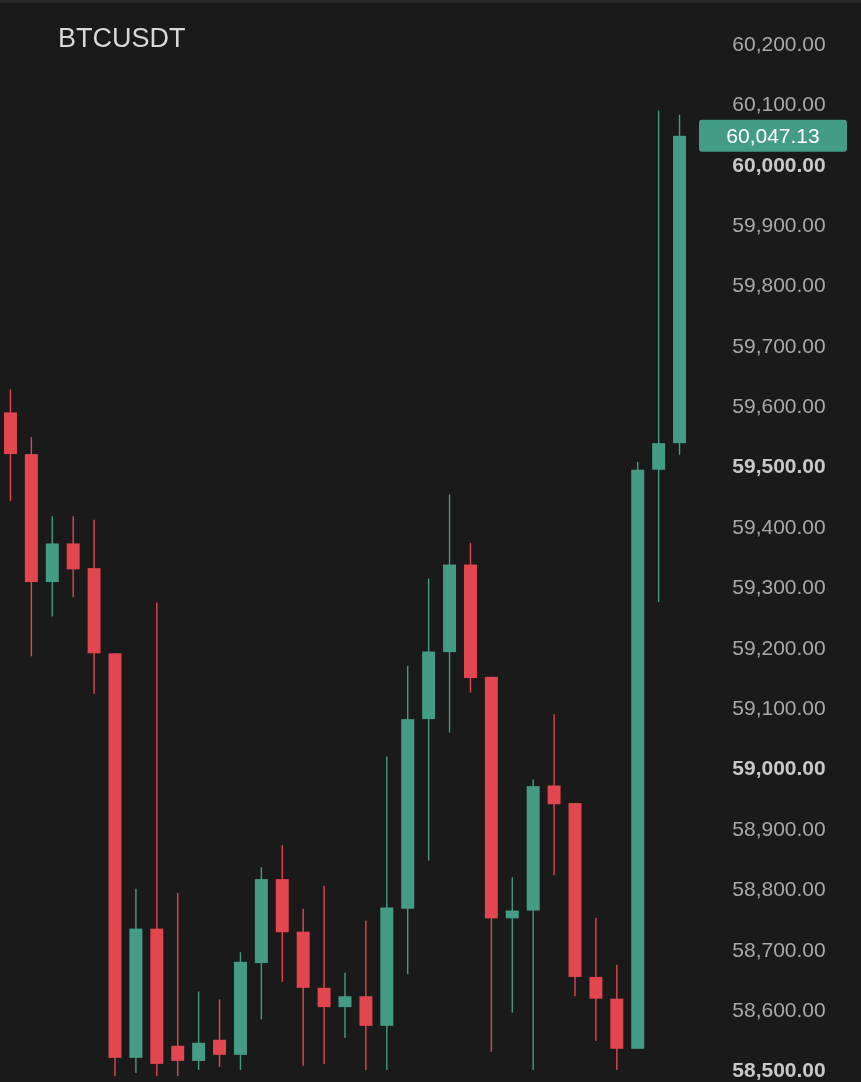 This screenshot has height=1082, width=861. I want to click on y-tick-label: 60,200.00, so click(779, 43).